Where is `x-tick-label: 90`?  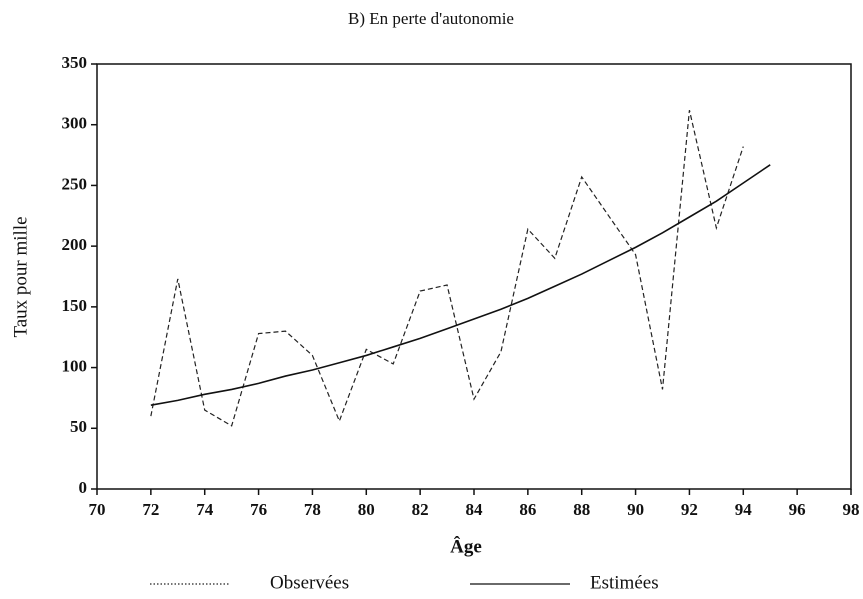 x-tick-label: 90 is located at coordinates (635, 509).